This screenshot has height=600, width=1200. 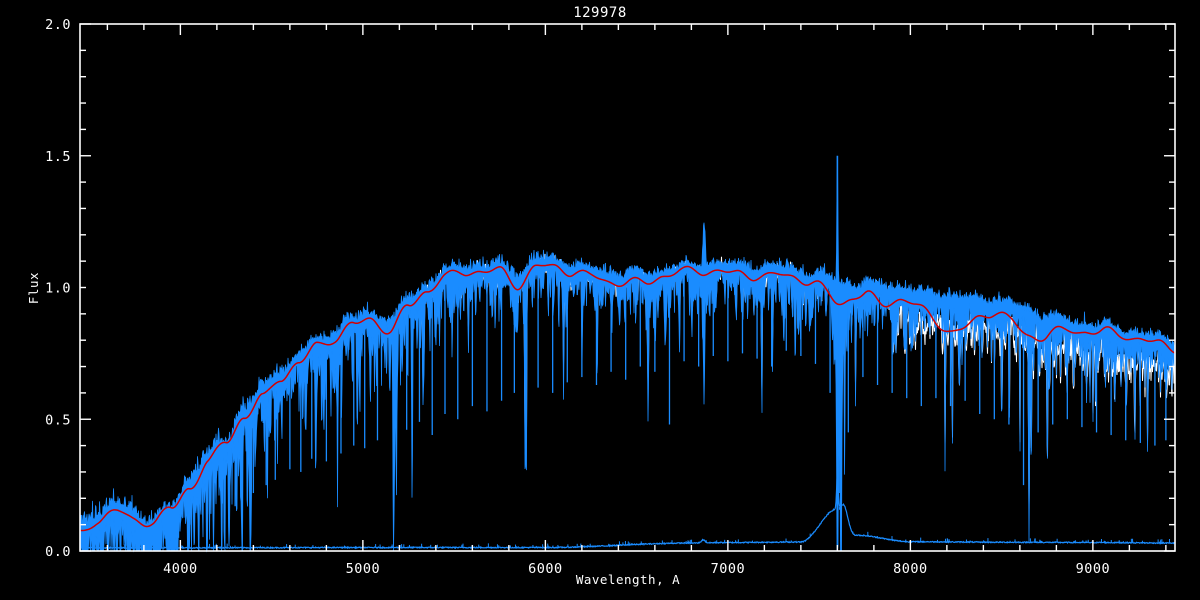 What do you see at coordinates (58, 552) in the screenshot?
I see `y-tick-label: 0.0` at bounding box center [58, 552].